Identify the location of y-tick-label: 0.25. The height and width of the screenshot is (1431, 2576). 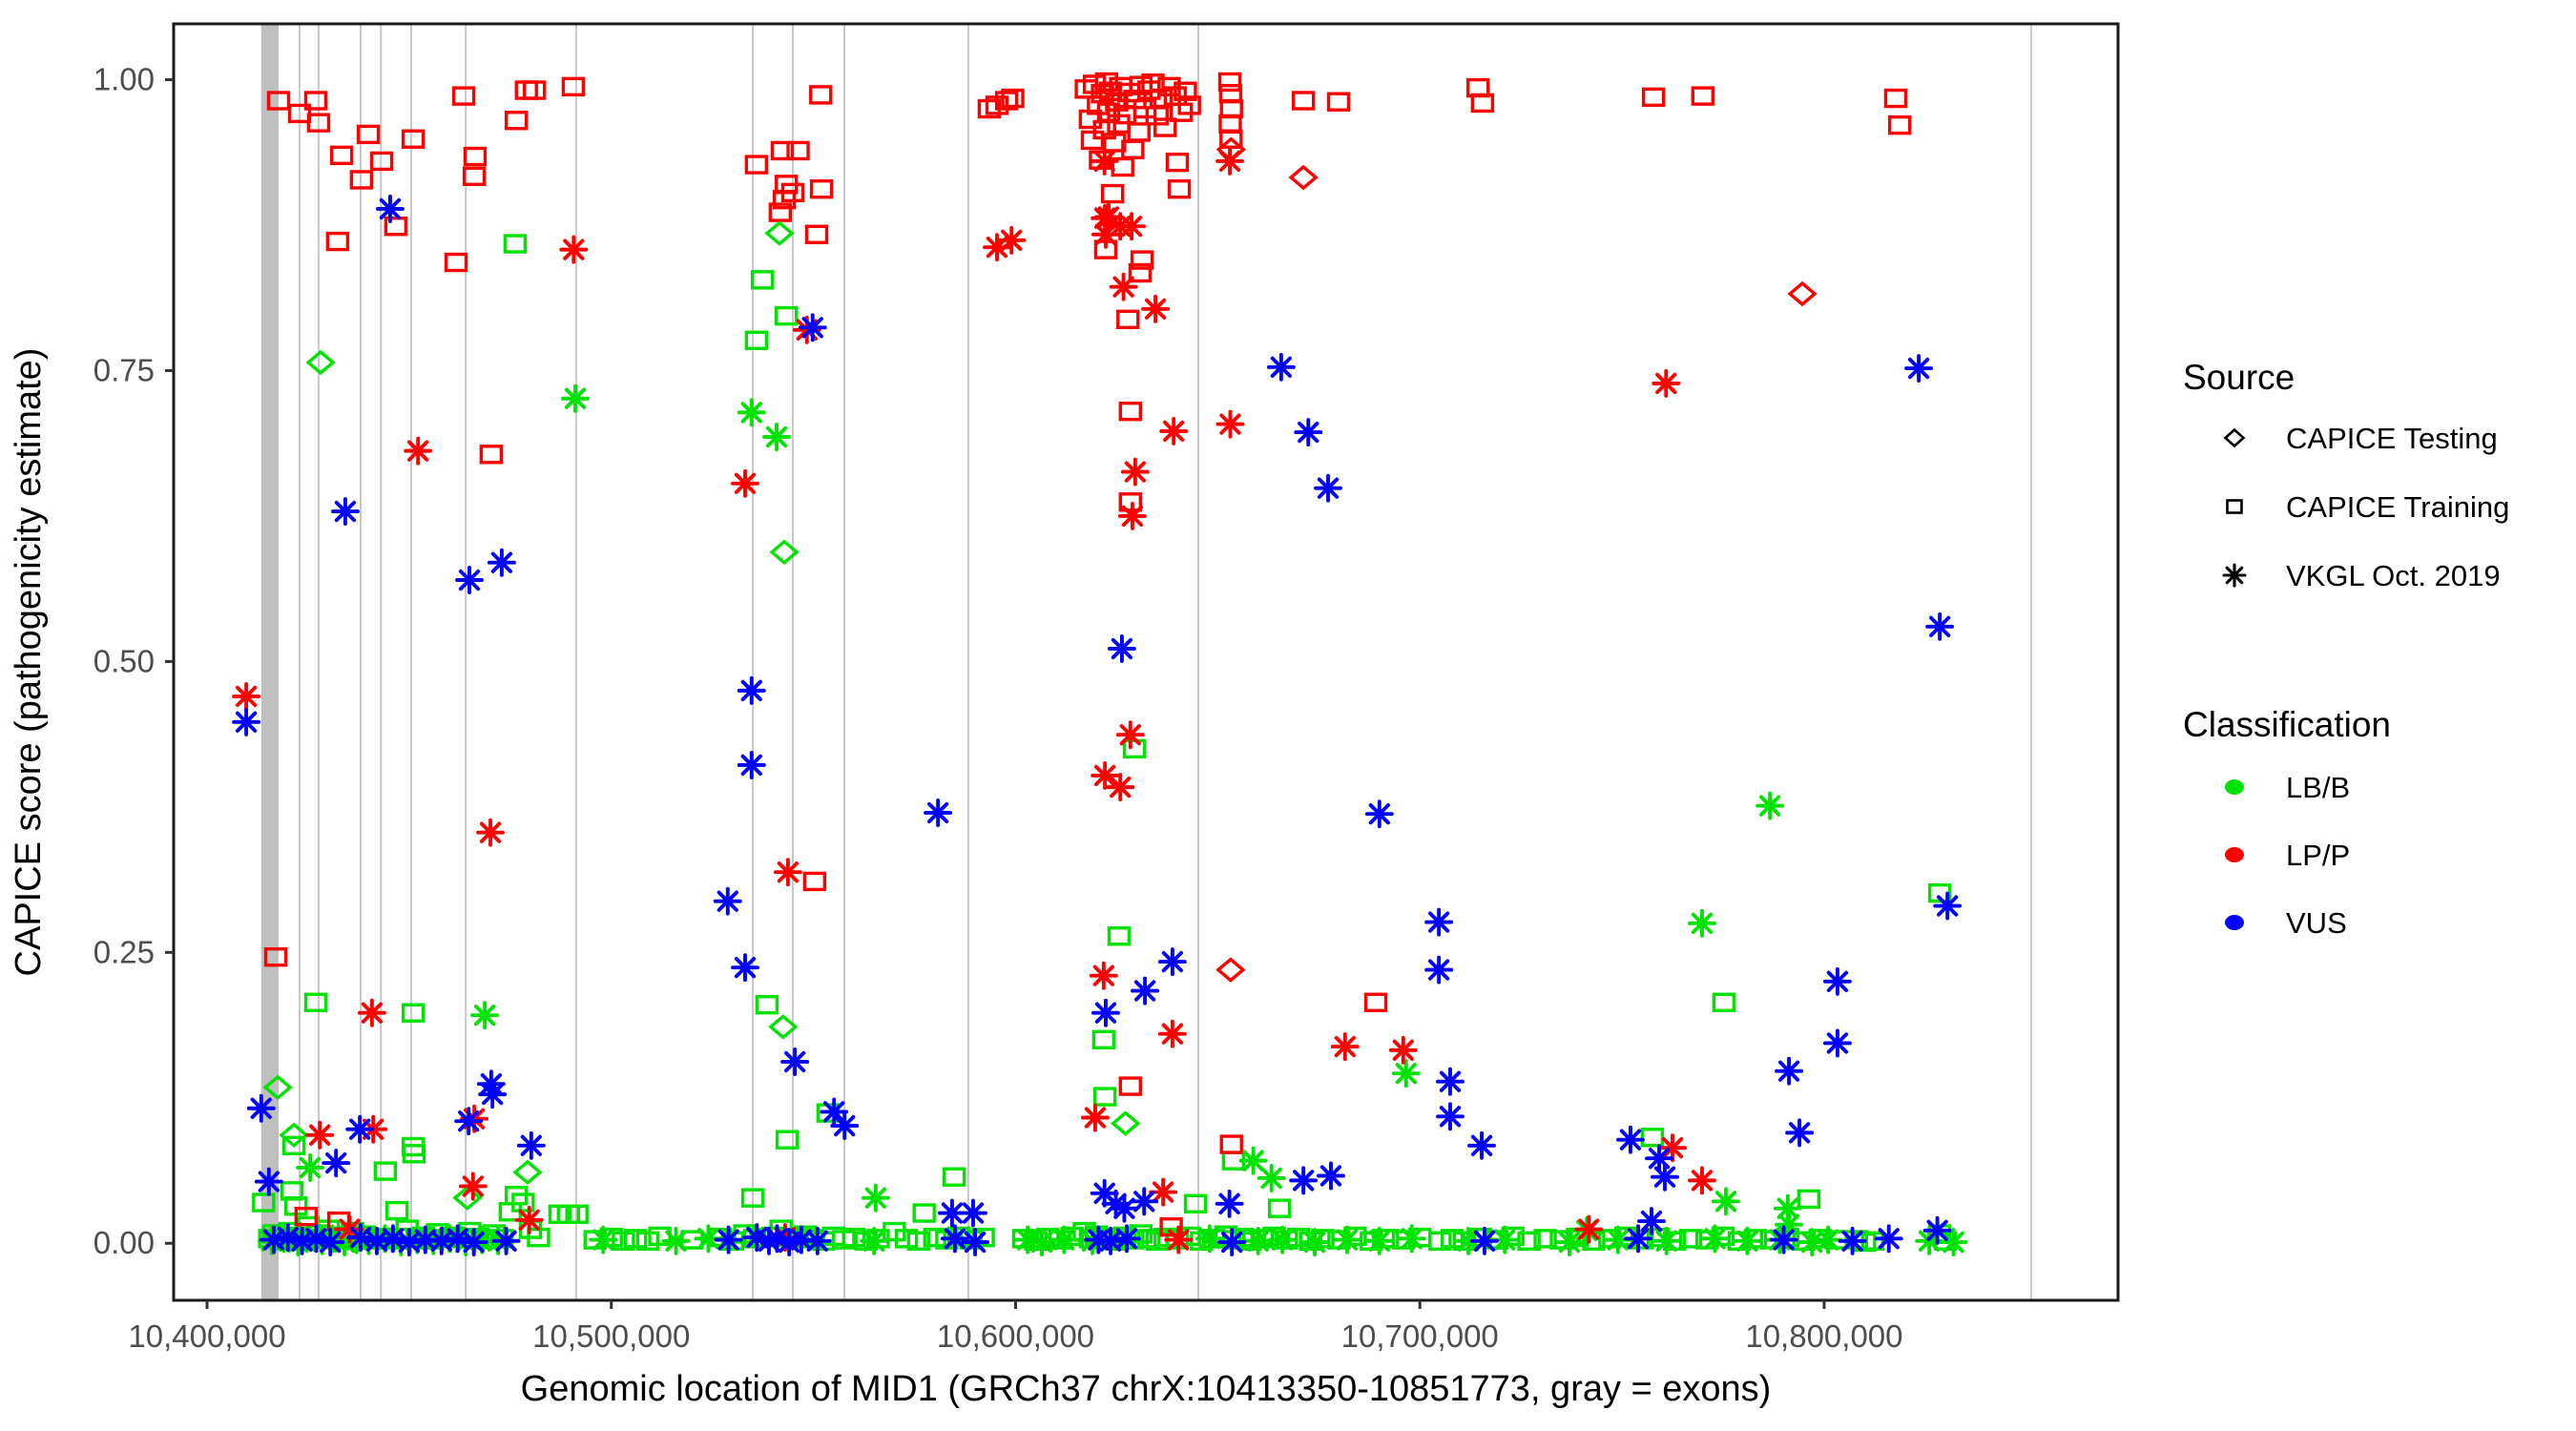
(124, 951).